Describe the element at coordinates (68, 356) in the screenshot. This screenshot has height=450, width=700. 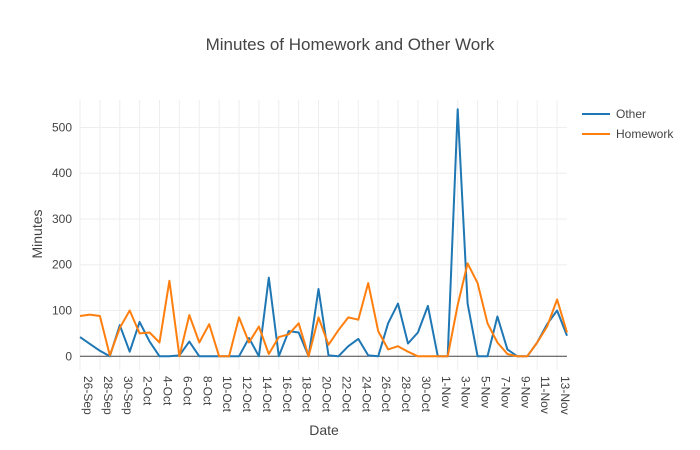
I see `y-tick-label: 0` at that location.